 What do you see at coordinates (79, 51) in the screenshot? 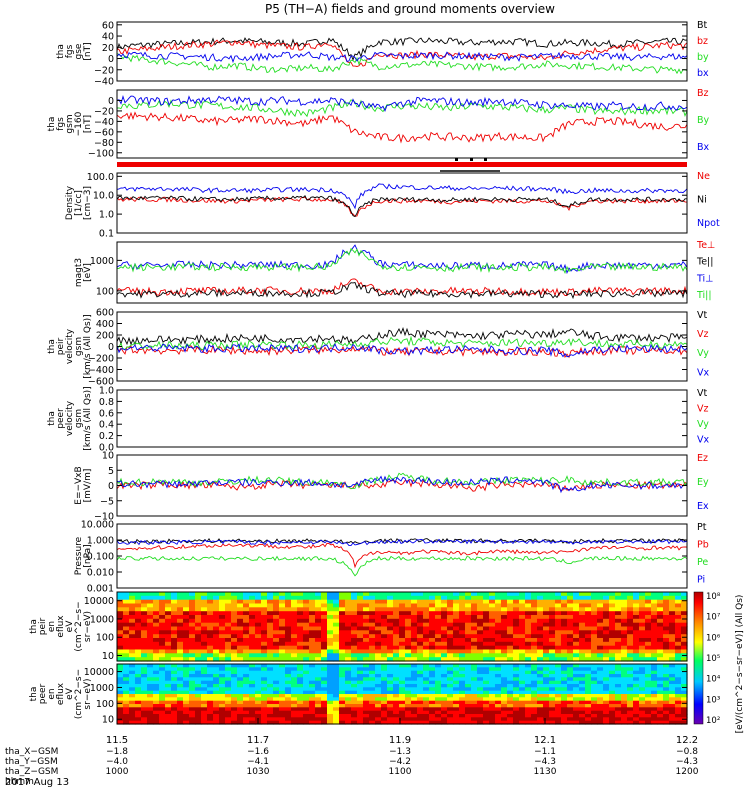
I see `y-axis-label-line: gse` at bounding box center [79, 51].